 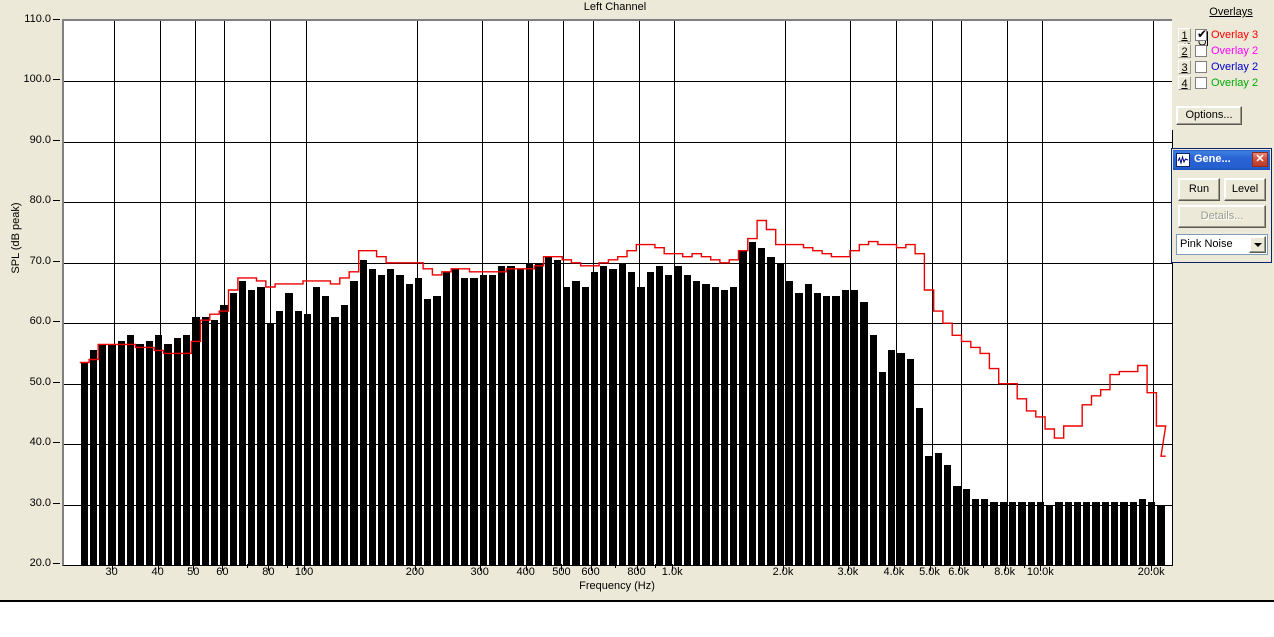 I want to click on gridline-horizontal, so click(x=618, y=202).